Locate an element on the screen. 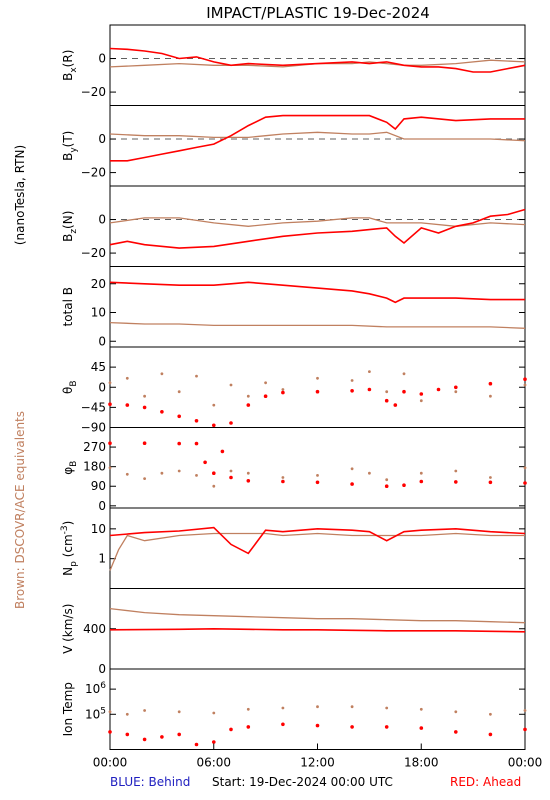 The image size is (550, 800). series-ahead-v is located at coordinates (317, 630).